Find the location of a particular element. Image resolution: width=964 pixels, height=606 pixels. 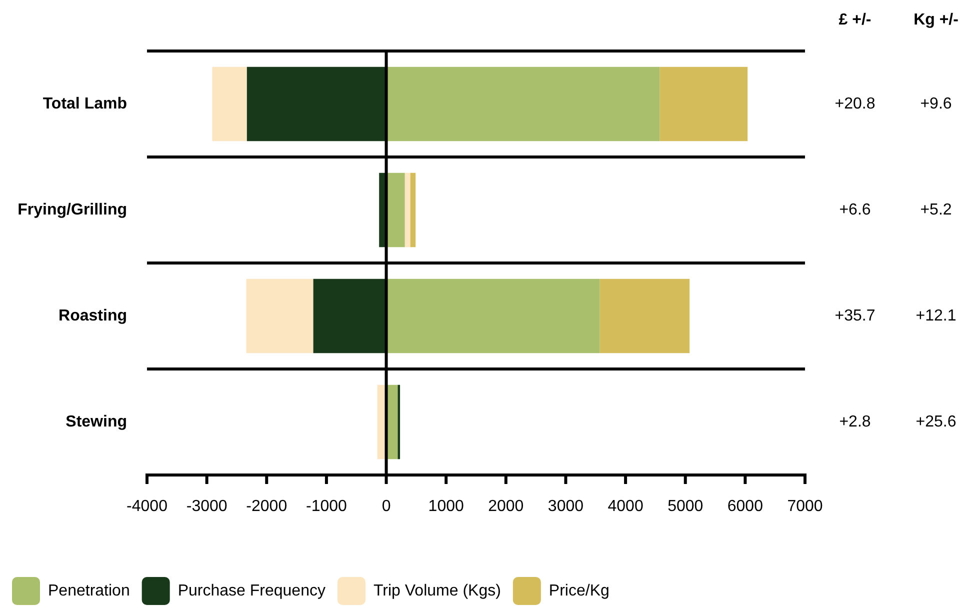

text: +12.1 is located at coordinates (936, 315).